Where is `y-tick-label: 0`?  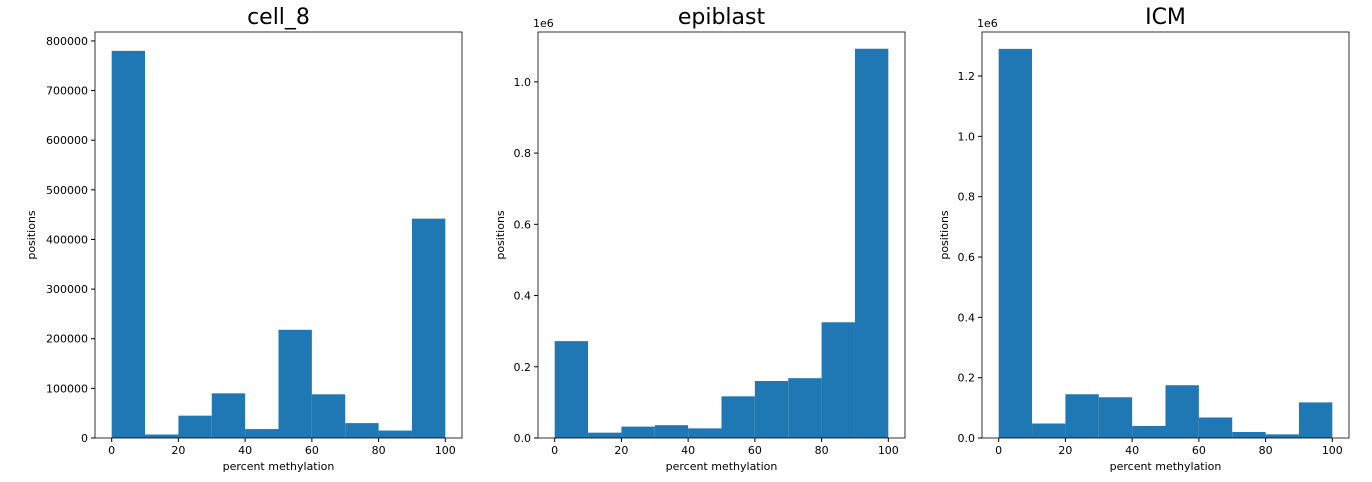 y-tick-label: 0 is located at coordinates (84, 438).